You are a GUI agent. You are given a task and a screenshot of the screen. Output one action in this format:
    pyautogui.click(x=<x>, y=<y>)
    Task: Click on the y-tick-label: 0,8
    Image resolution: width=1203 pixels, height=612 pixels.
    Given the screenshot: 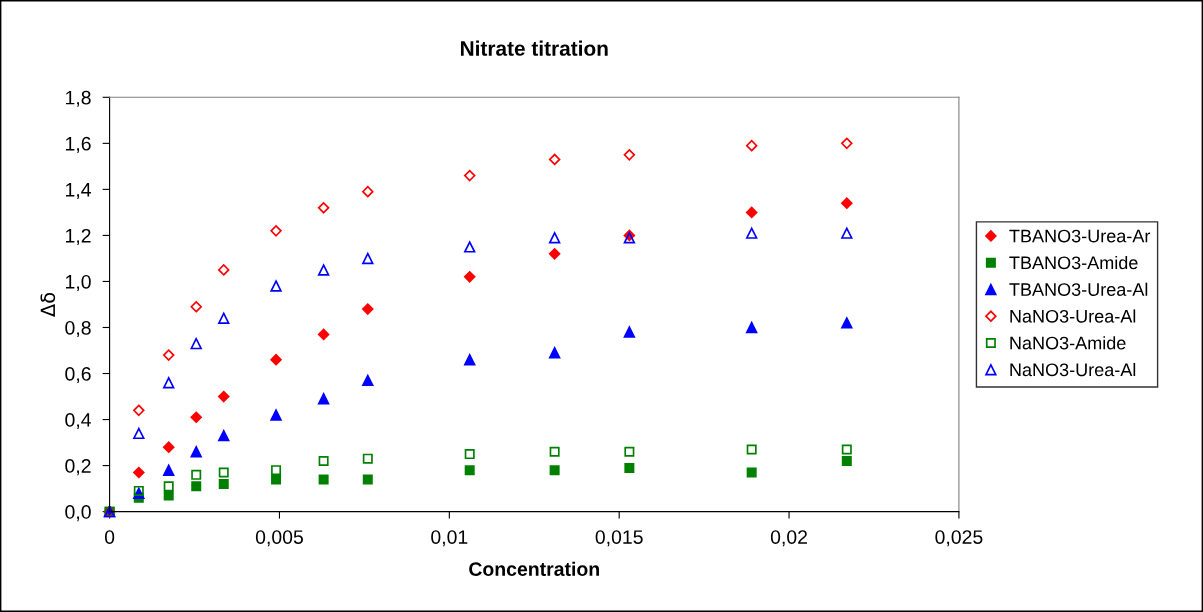 What is the action you would take?
    pyautogui.click(x=78, y=329)
    